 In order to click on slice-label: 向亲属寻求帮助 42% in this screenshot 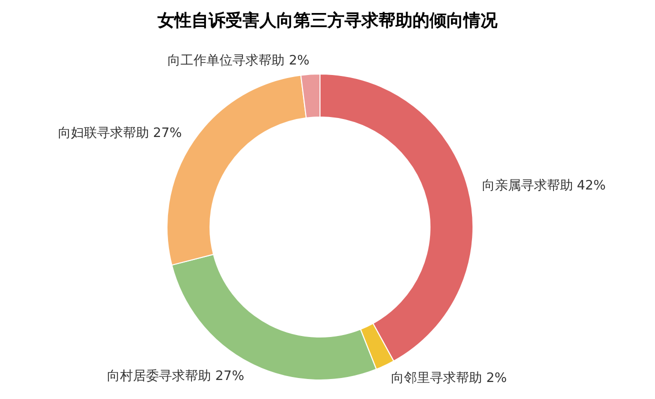, I will do `click(544, 186)`.